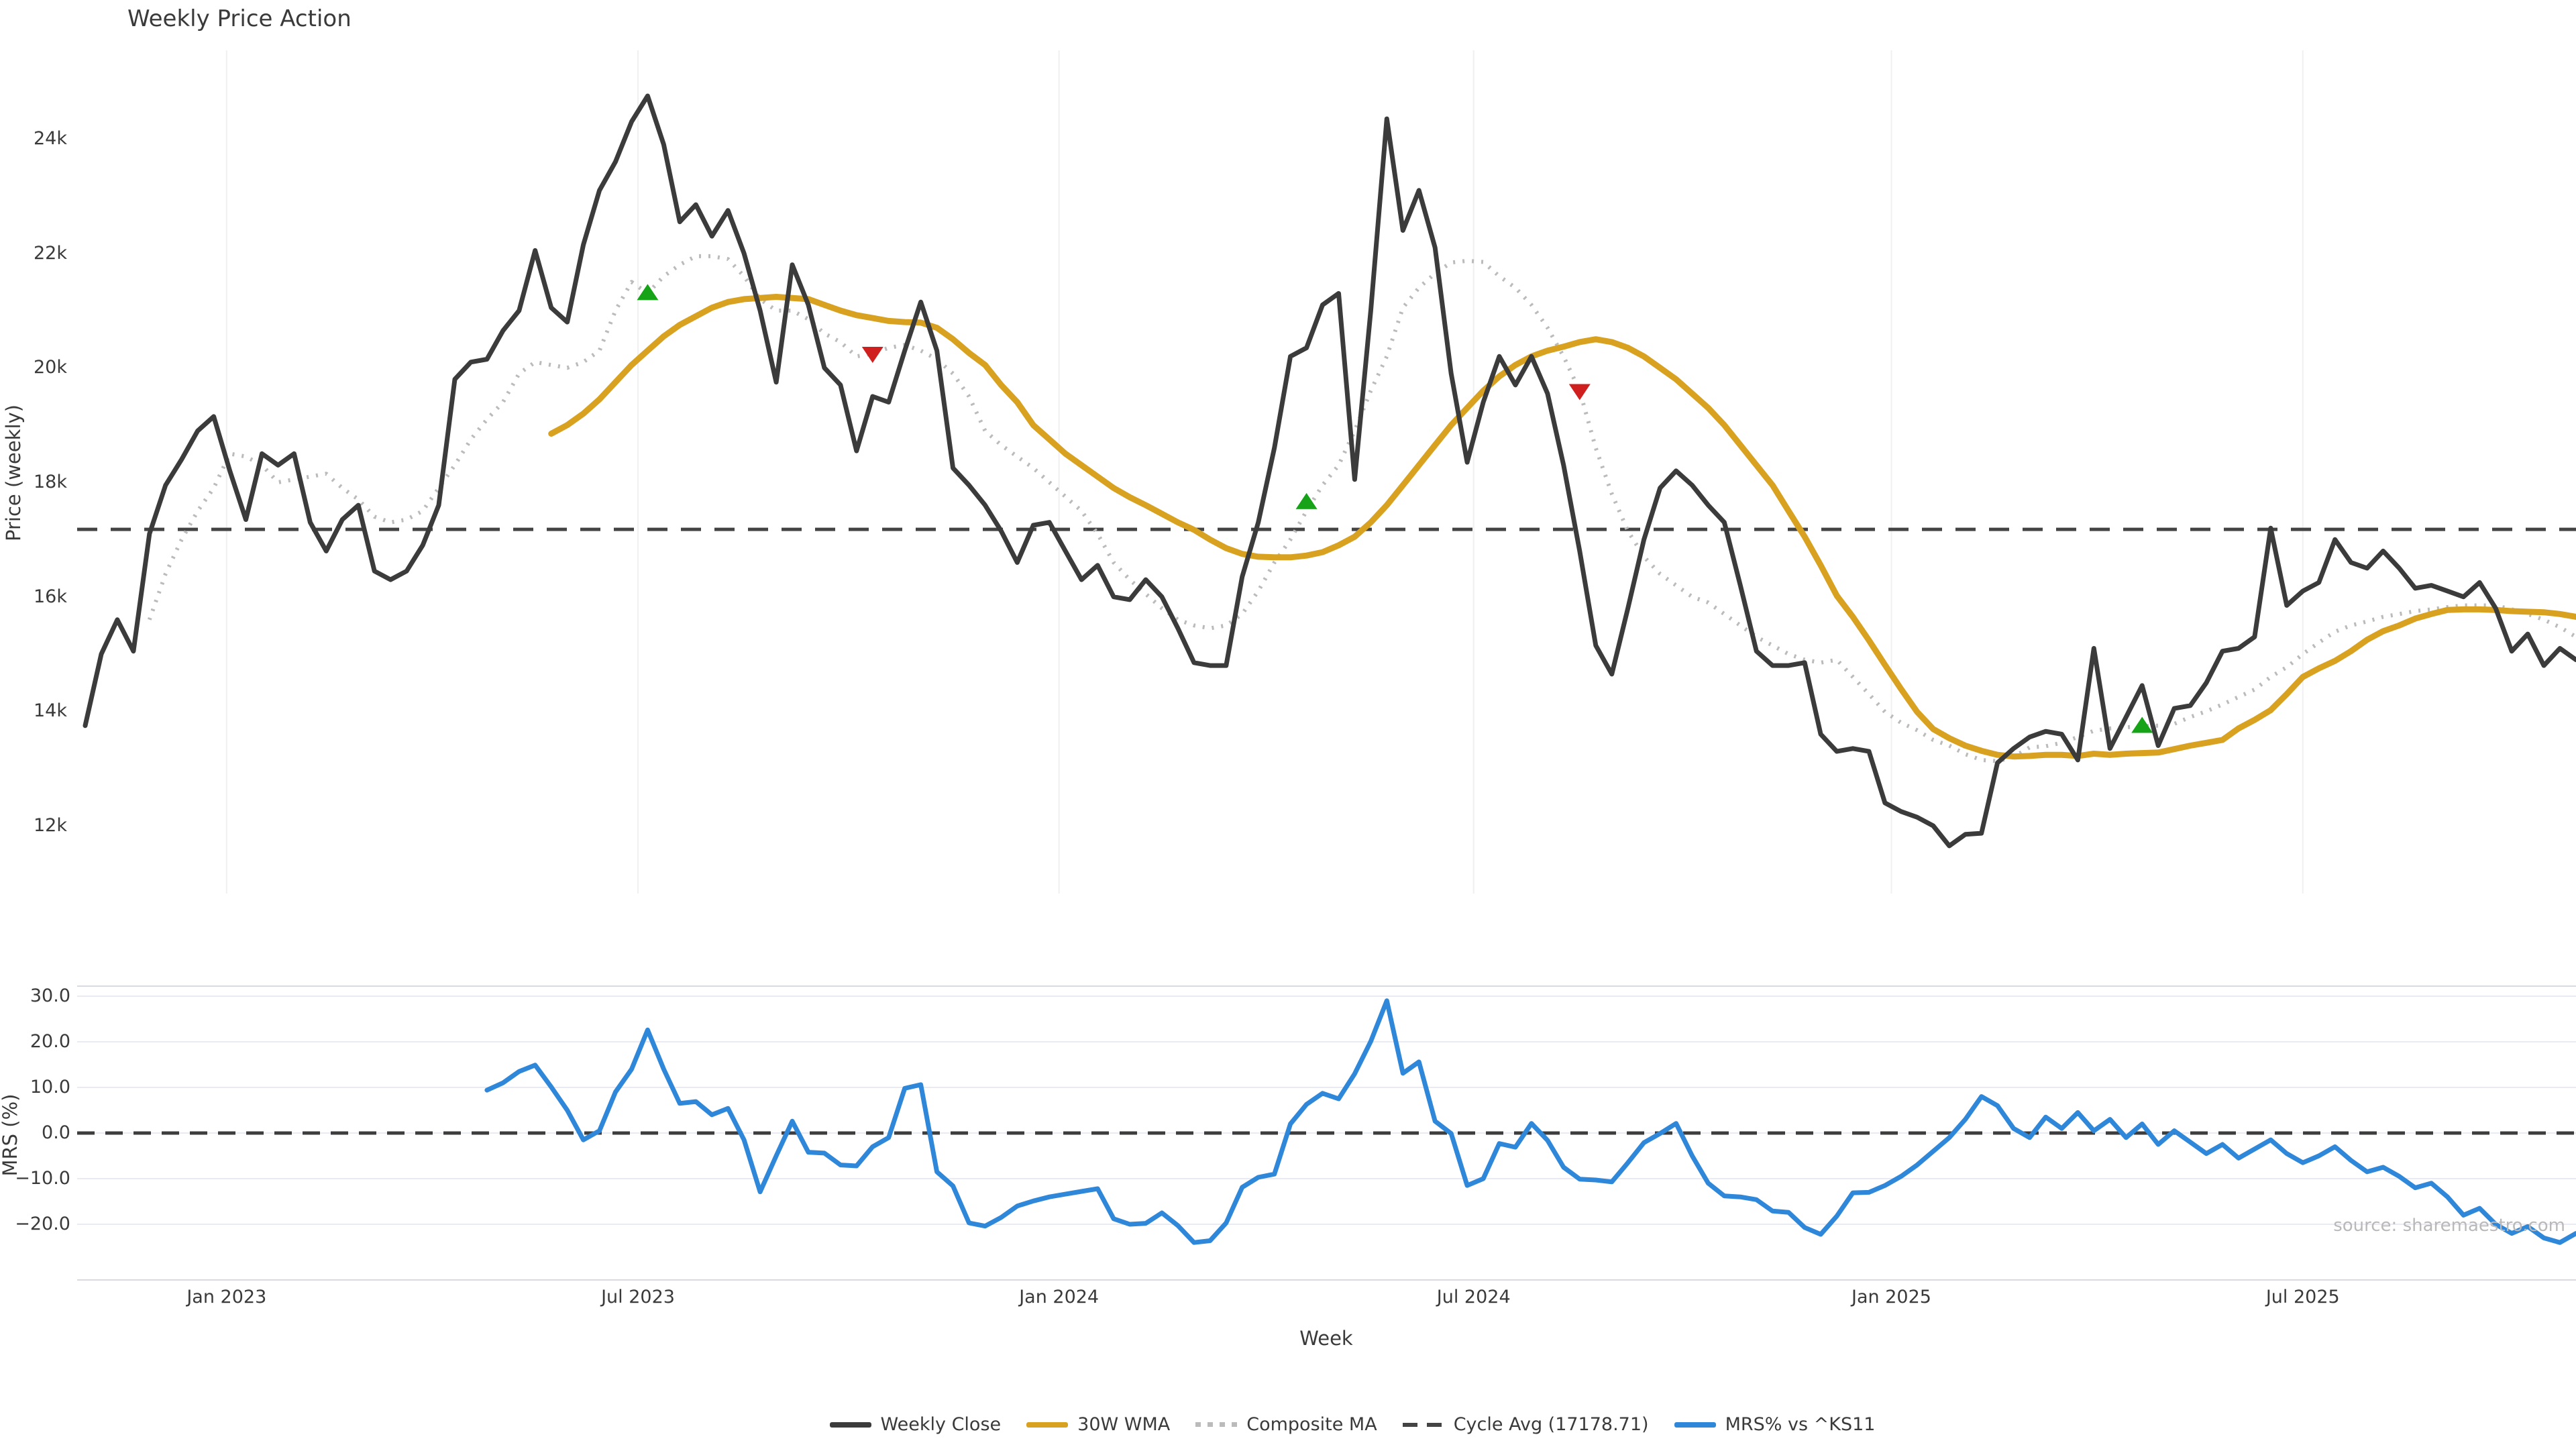  What do you see at coordinates (1059, 1297) in the screenshot?
I see `x-tick-label: Jan 2024` at bounding box center [1059, 1297].